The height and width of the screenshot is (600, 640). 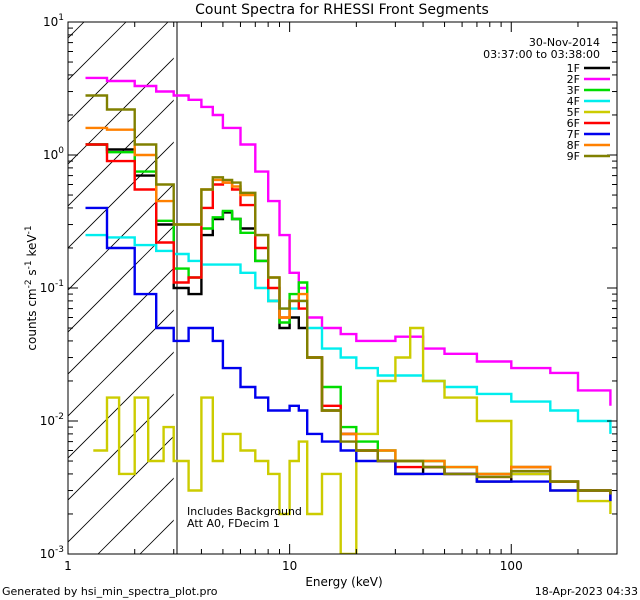 I want to click on legend-label: 6F, so click(x=573, y=123).